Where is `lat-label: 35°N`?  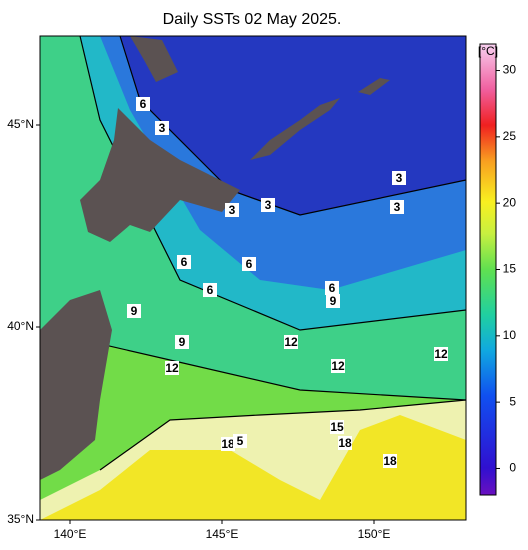
lat-label: 35°N is located at coordinates (20, 519).